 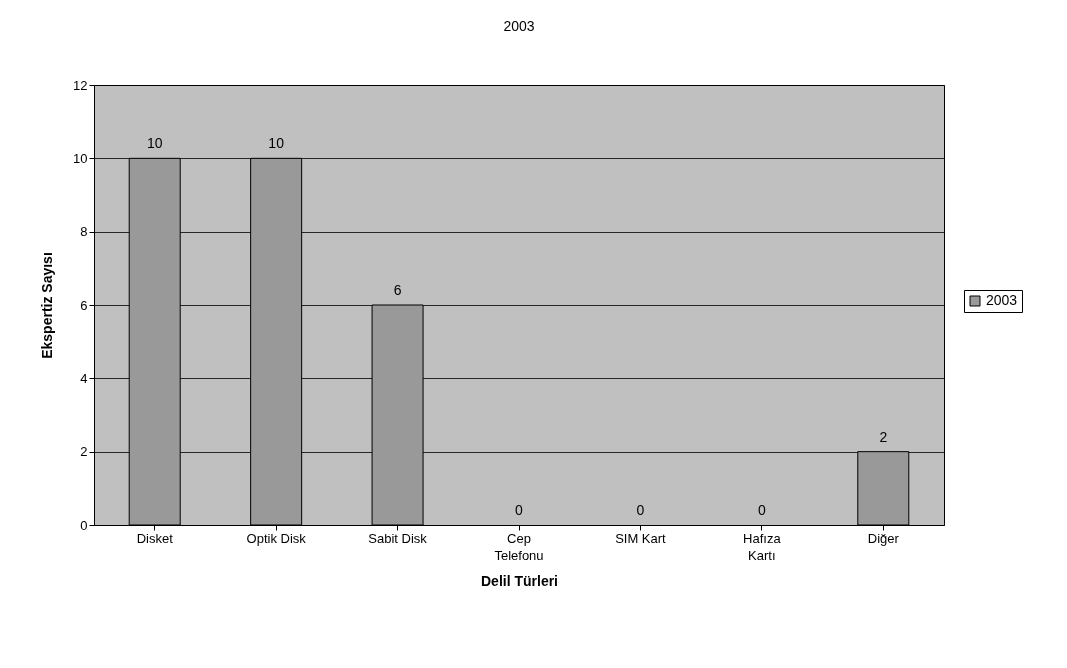 What do you see at coordinates (47, 305) in the screenshot?
I see `y-axis-title: Ekspertiz Sayısı` at bounding box center [47, 305].